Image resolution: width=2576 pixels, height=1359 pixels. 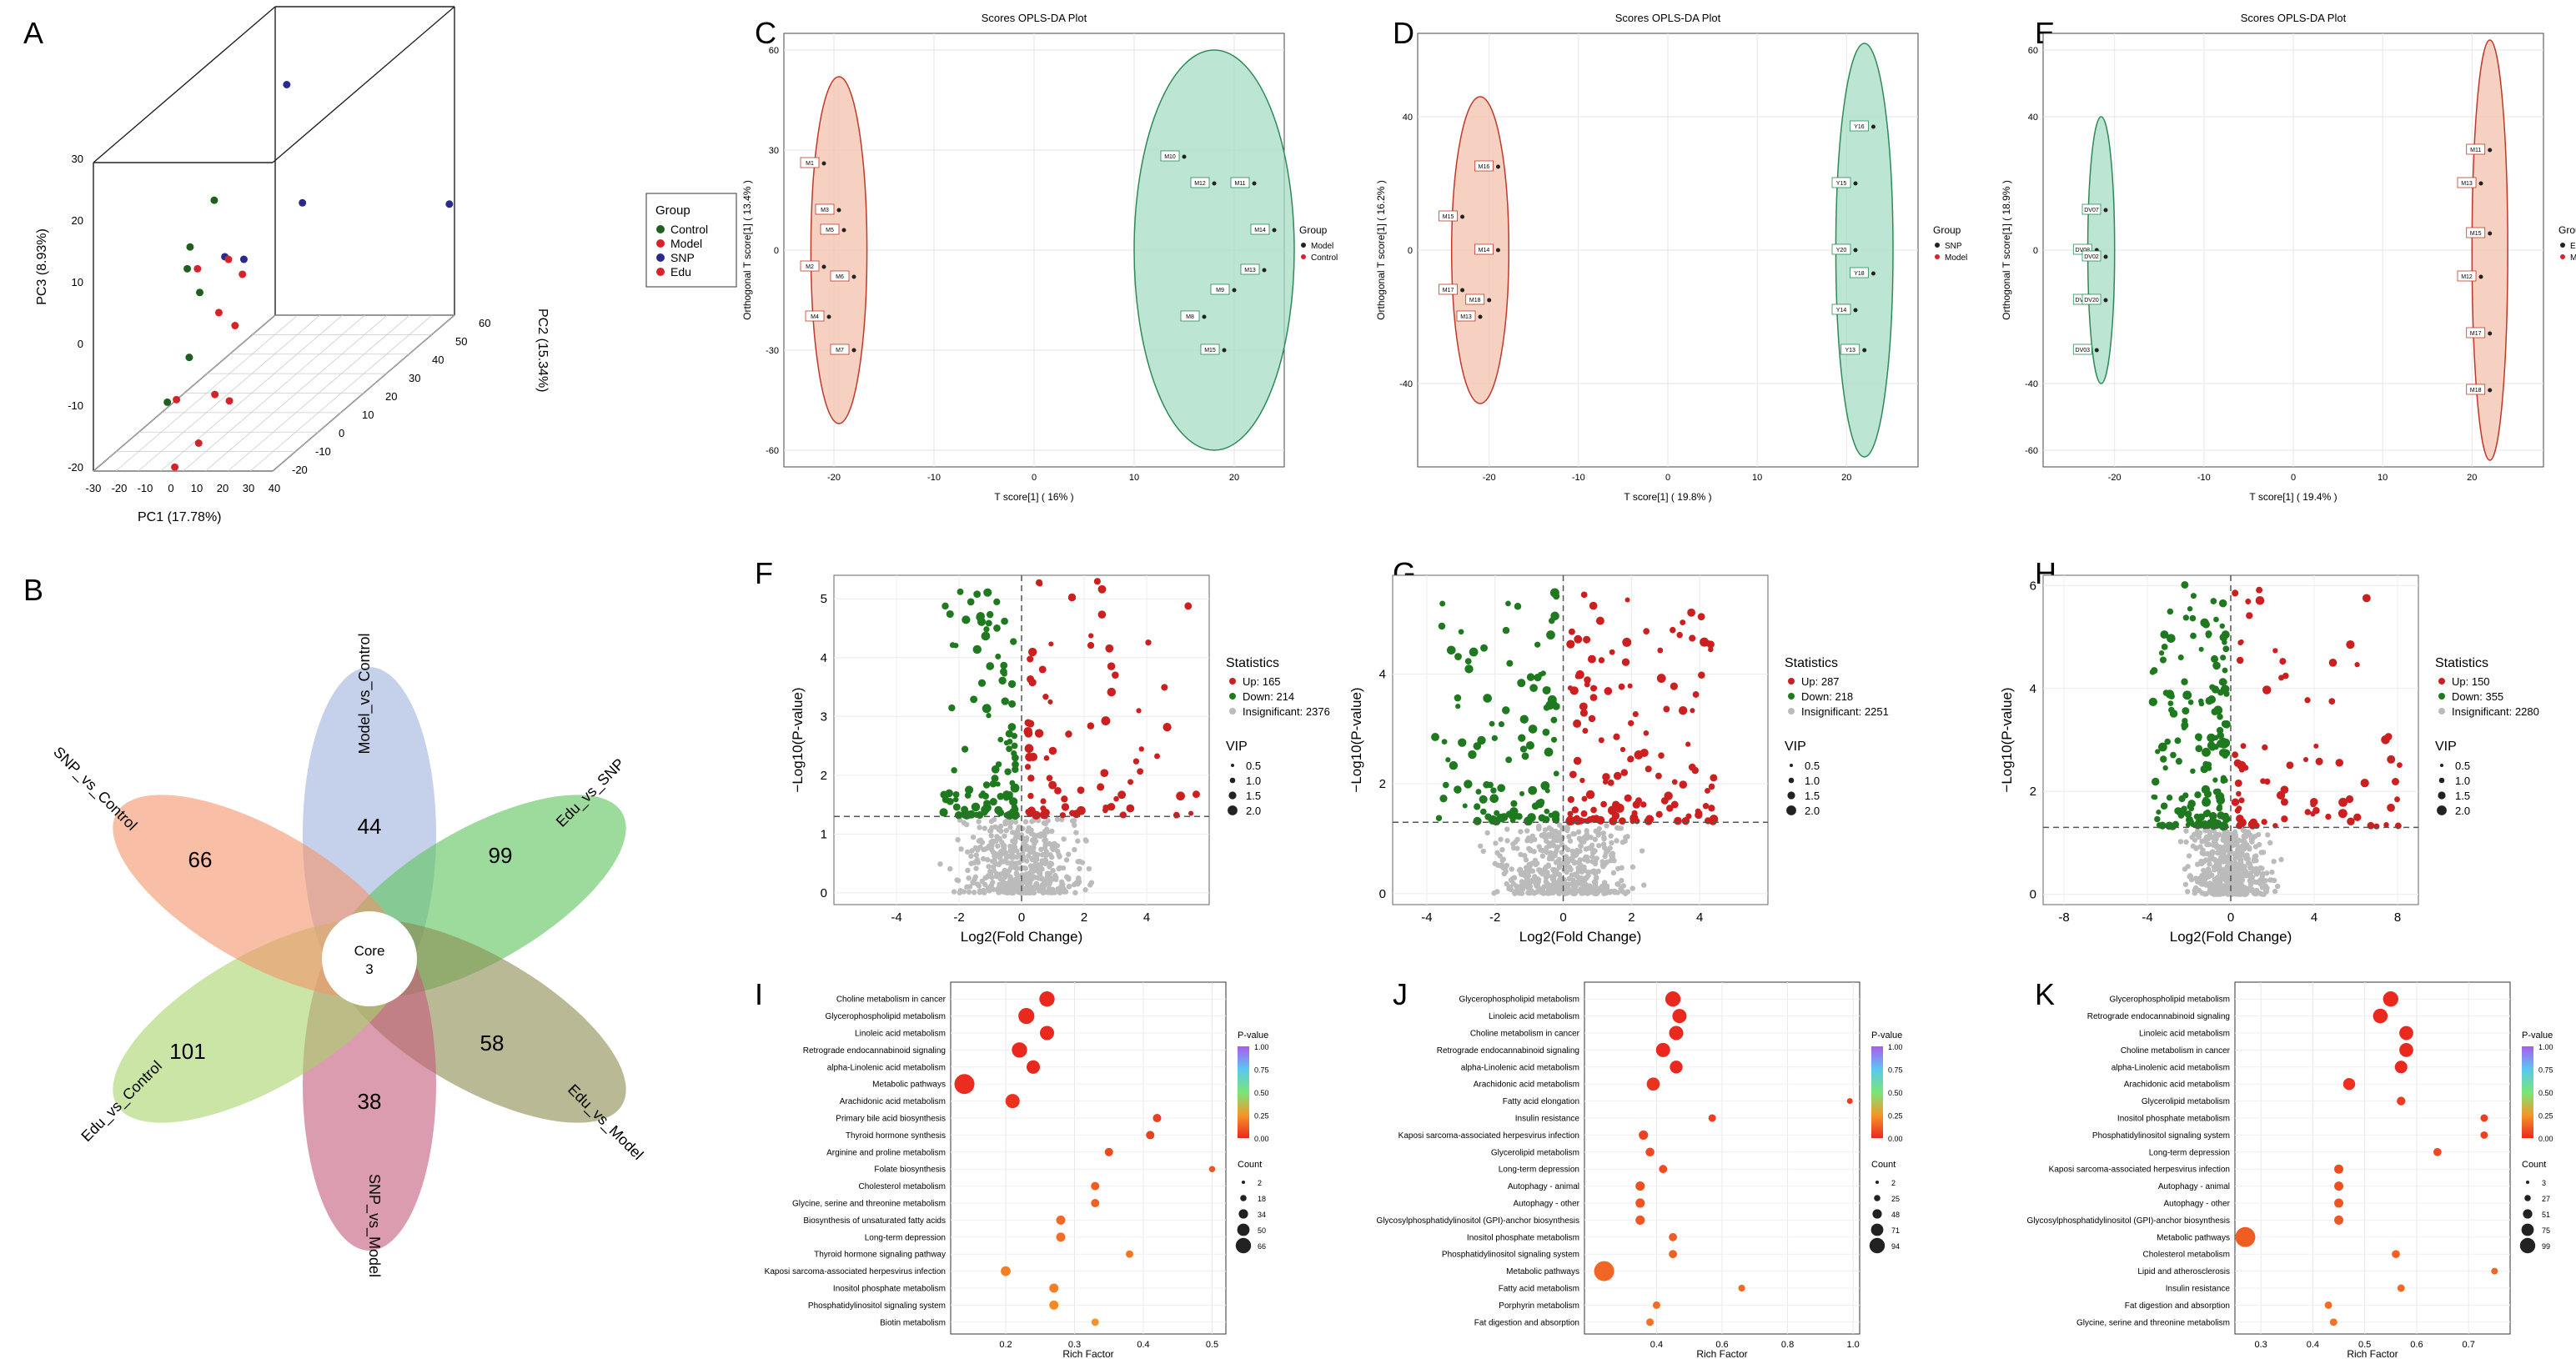 I want to click on x-tick-label: 4, so click(x=2314, y=917).